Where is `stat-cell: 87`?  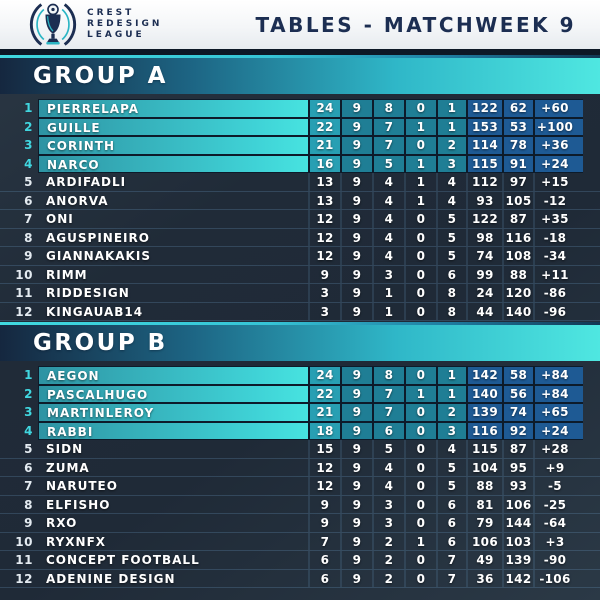 stat-cell: 87 is located at coordinates (517, 449).